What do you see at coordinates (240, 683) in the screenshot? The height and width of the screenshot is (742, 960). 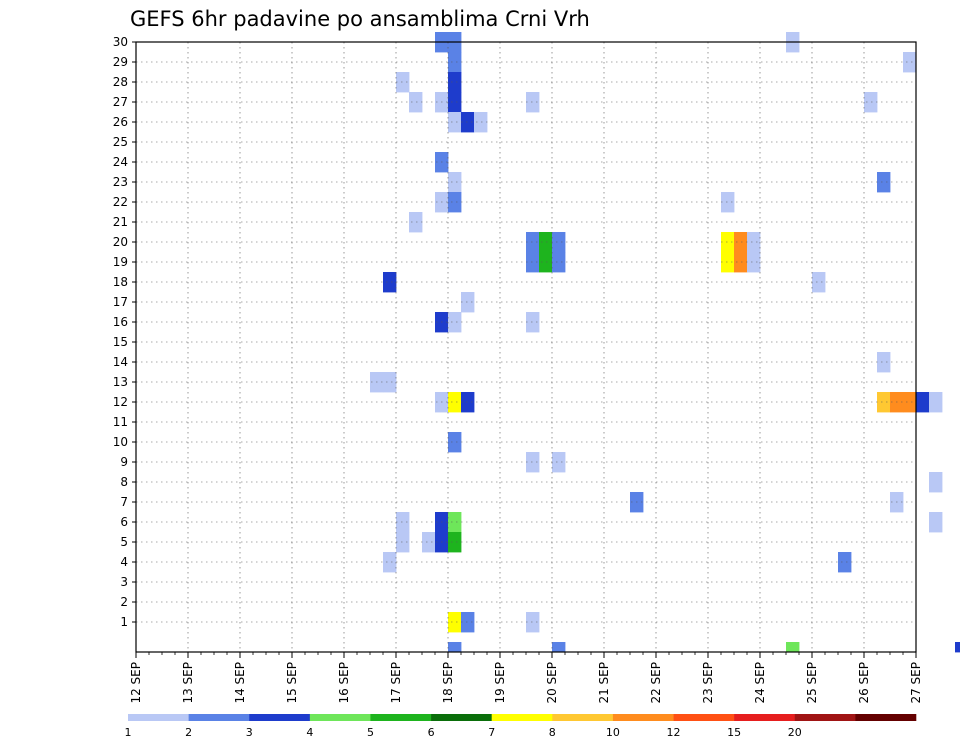 I see `x-tick-label: 14 SEP` at bounding box center [240, 683].